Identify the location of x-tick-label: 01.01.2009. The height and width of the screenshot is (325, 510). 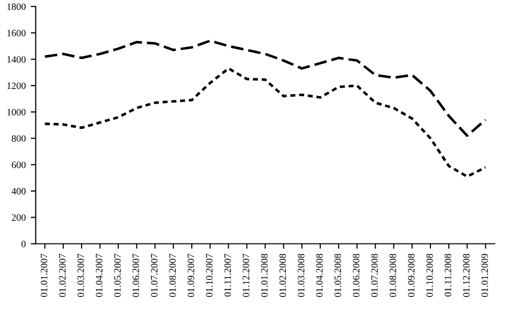
(484, 275).